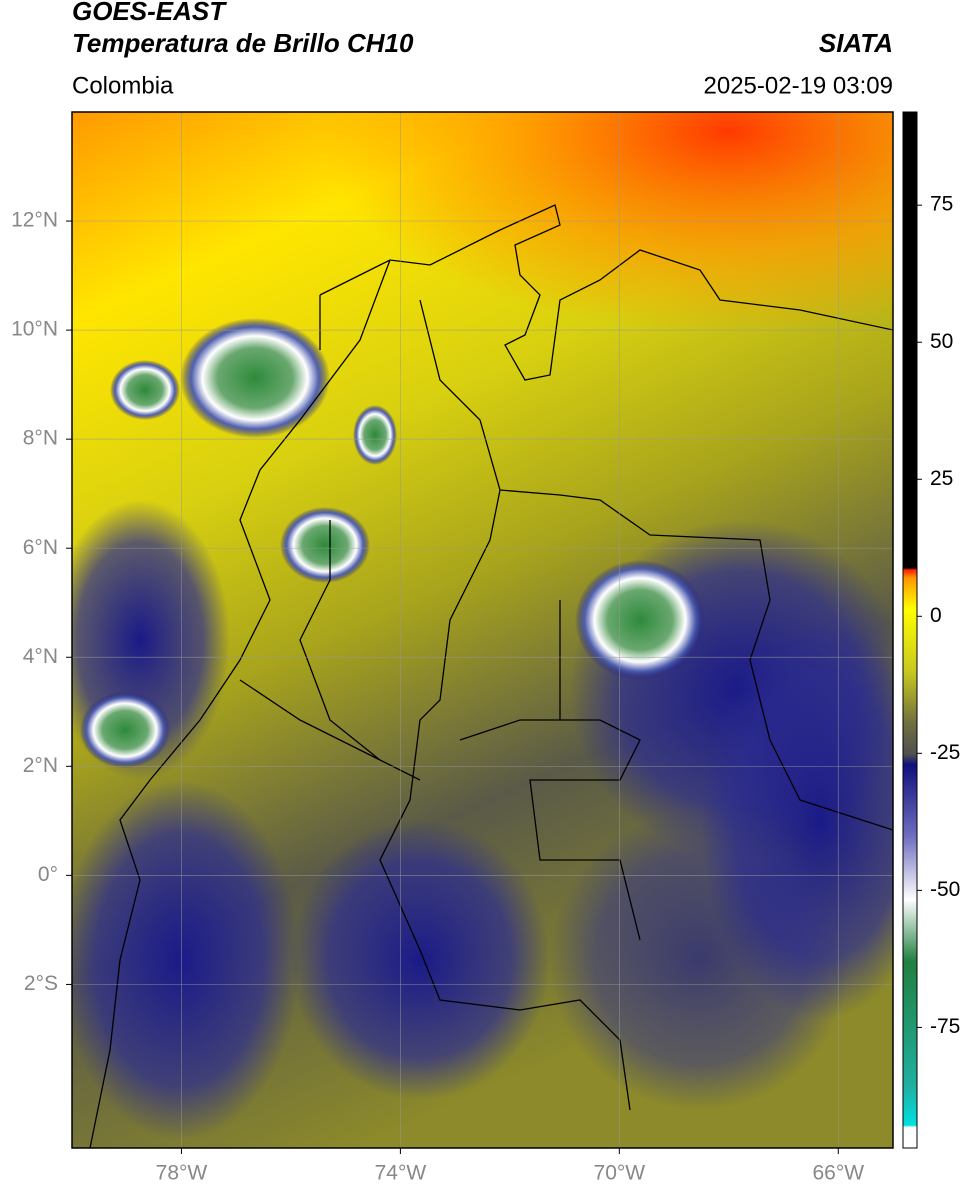  What do you see at coordinates (941, 204) in the screenshot?
I see `colorbar-tick-label: 75` at bounding box center [941, 204].